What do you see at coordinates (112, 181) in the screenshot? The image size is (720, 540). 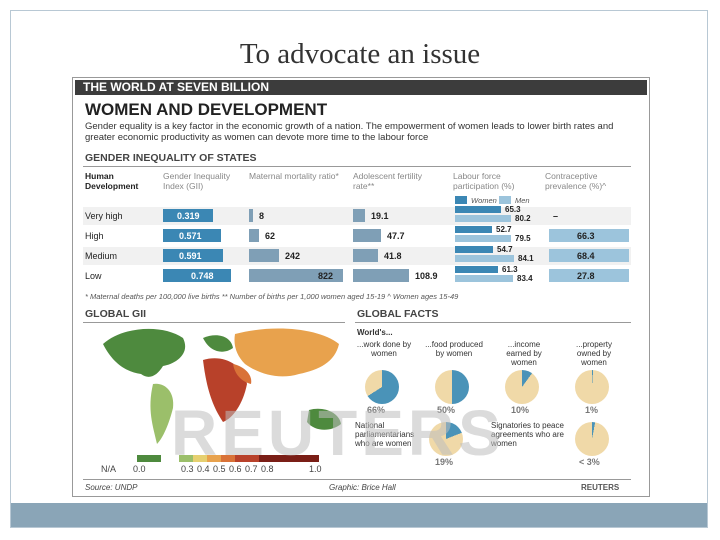 I see `col-human-development: Human Development` at bounding box center [112, 181].